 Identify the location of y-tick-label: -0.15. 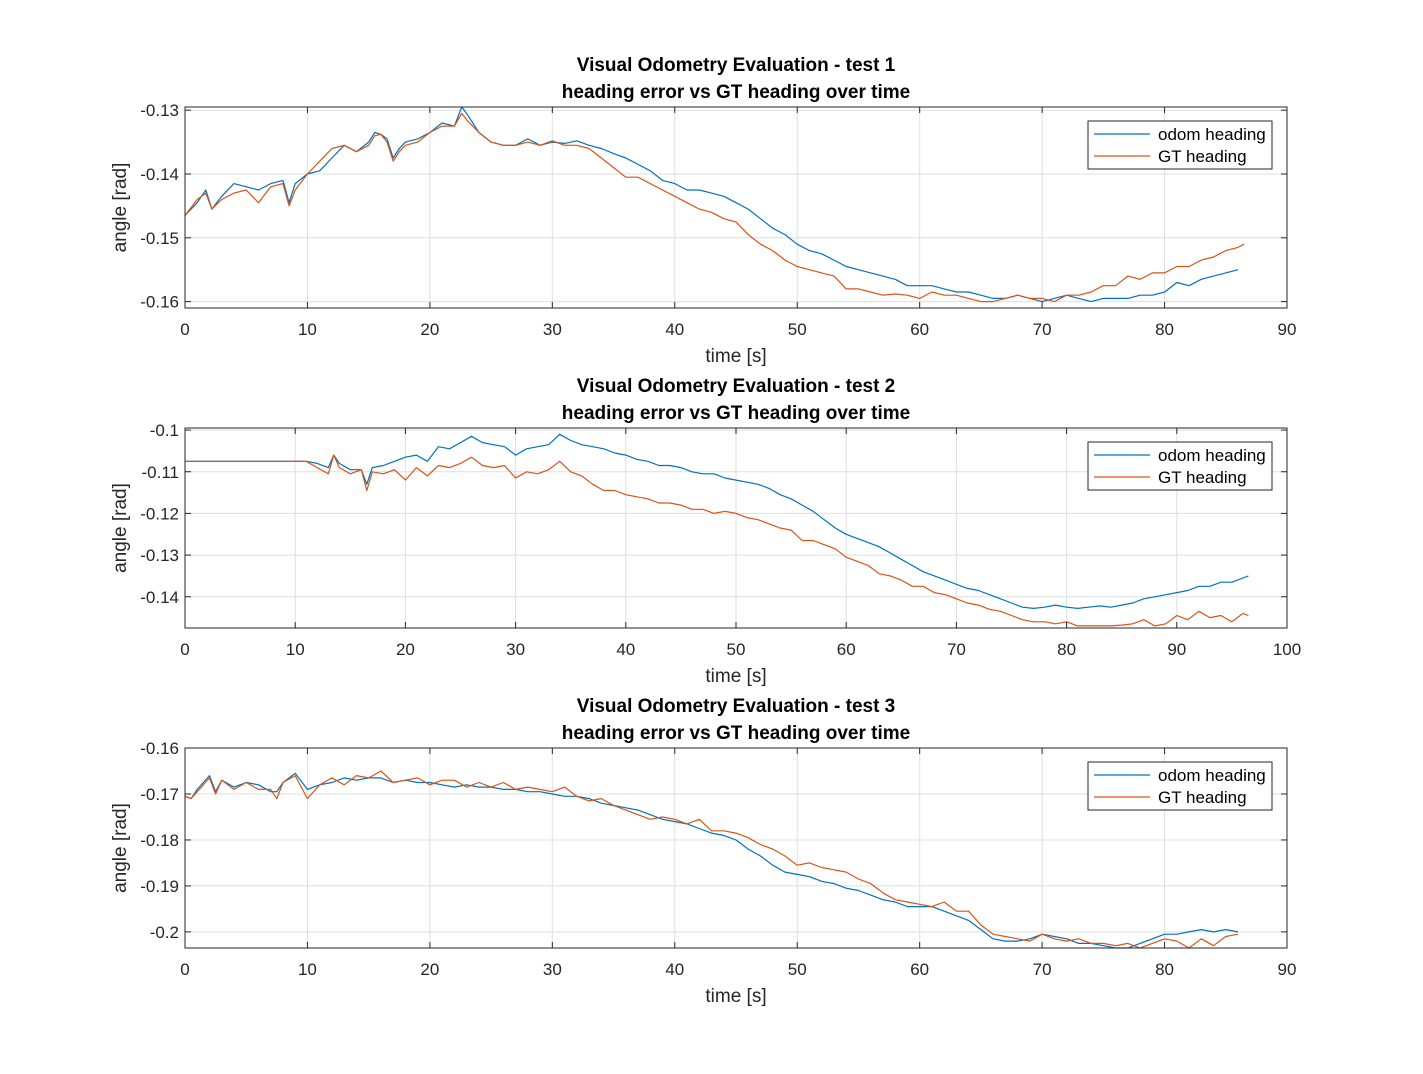
(159, 238).